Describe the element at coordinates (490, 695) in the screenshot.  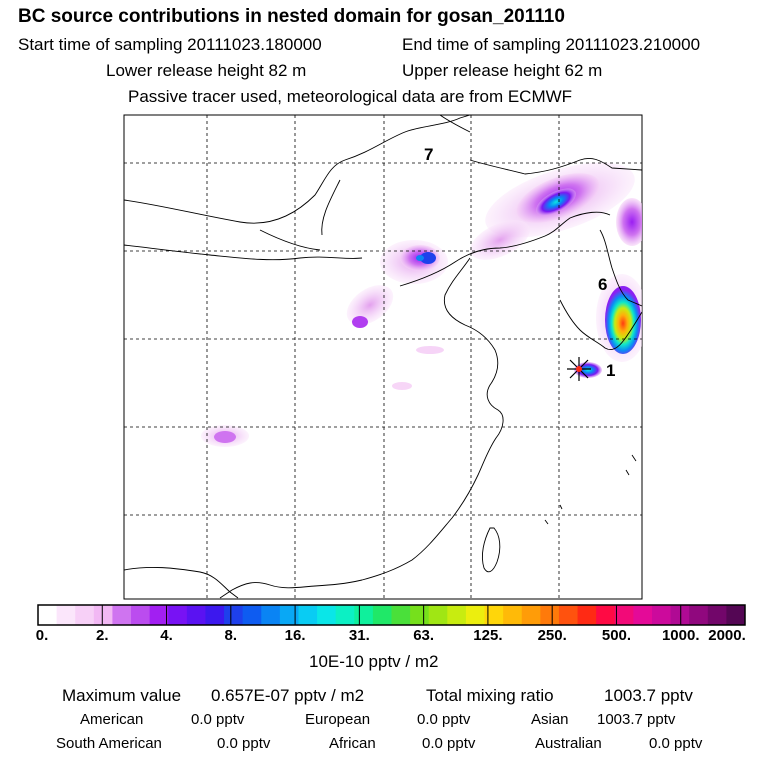
I see `total-mixing-label: Total mixing ratio` at that location.